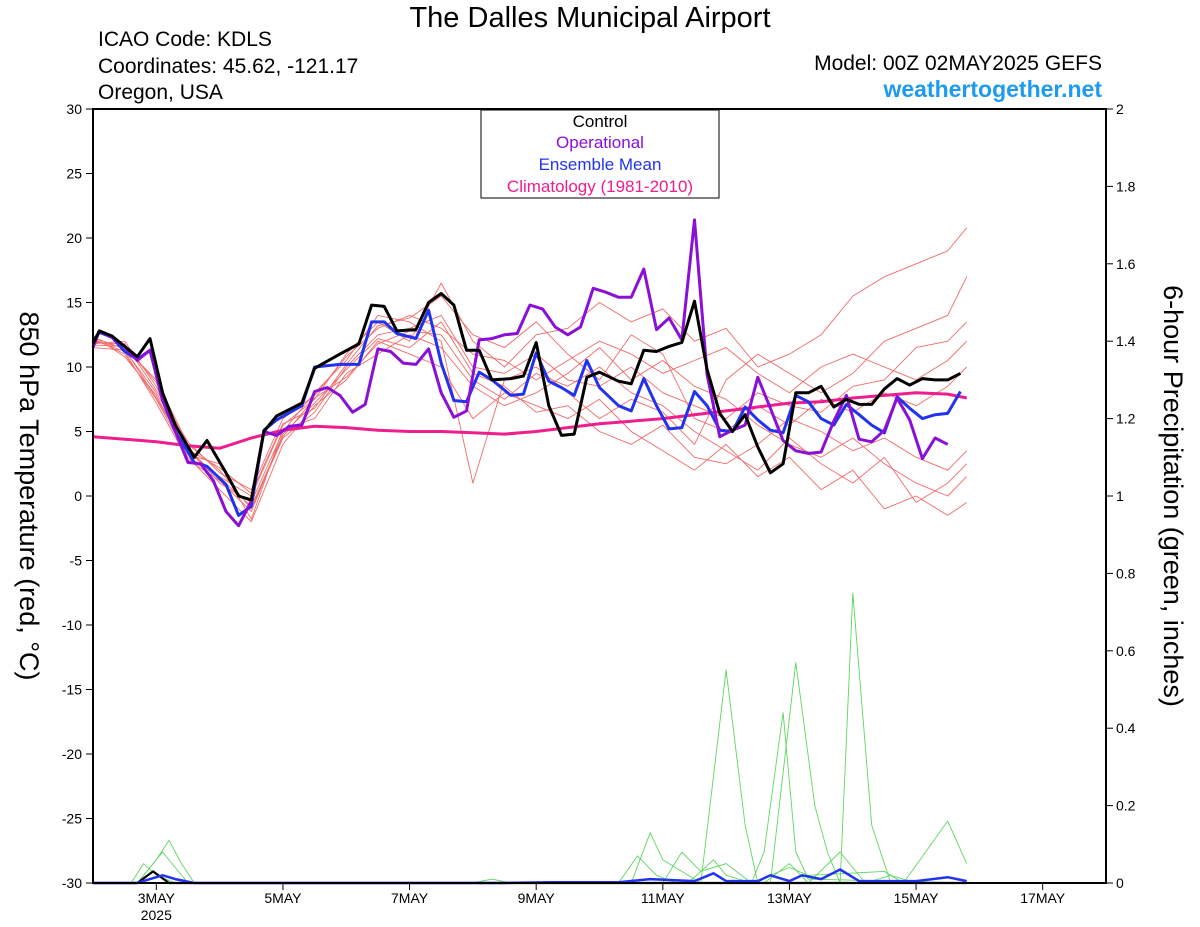  I want to click on precip-ensemble-mean-line, so click(530, 876).